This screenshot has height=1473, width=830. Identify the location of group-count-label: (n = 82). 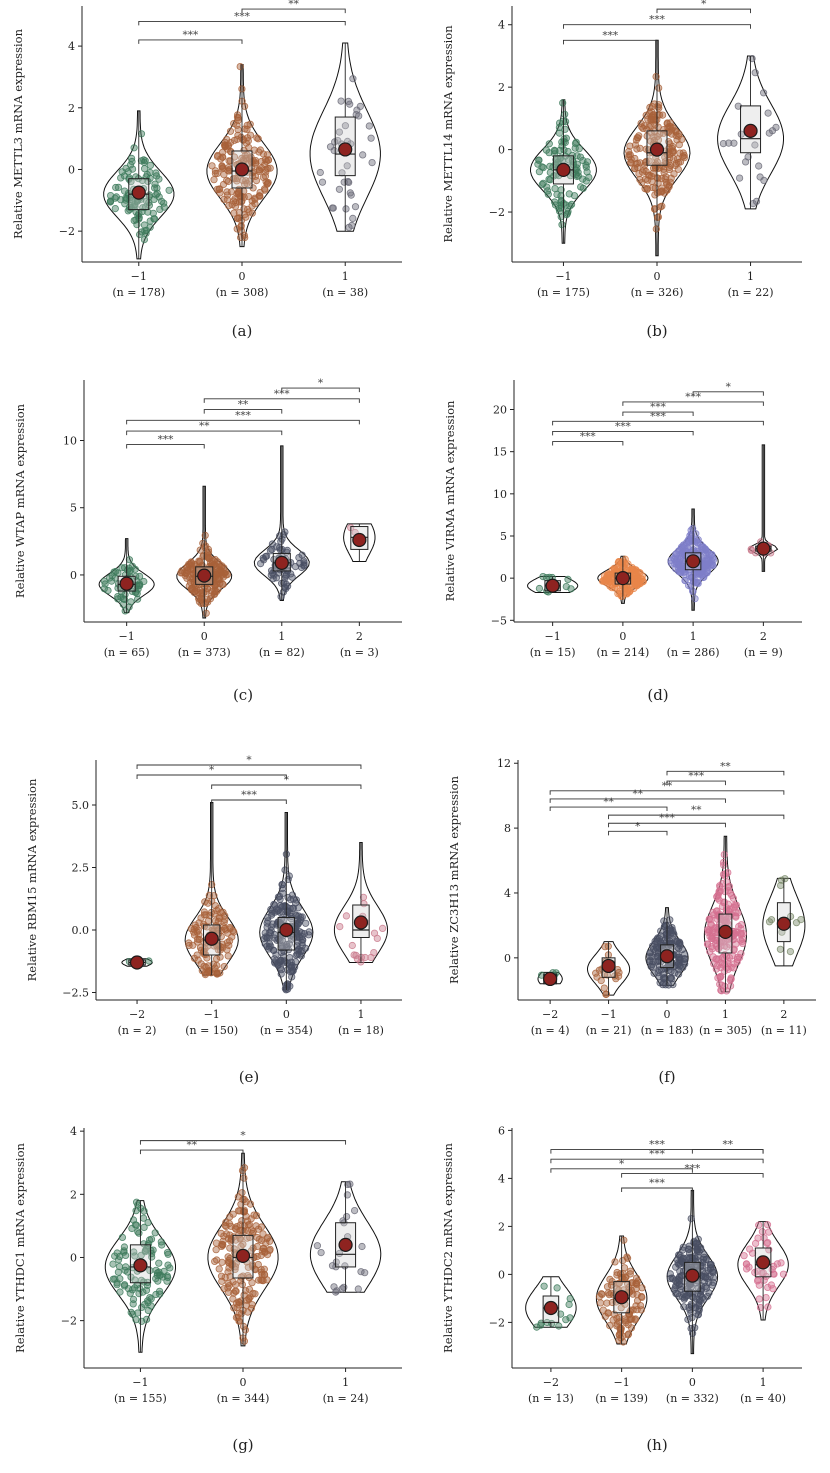
(282, 652).